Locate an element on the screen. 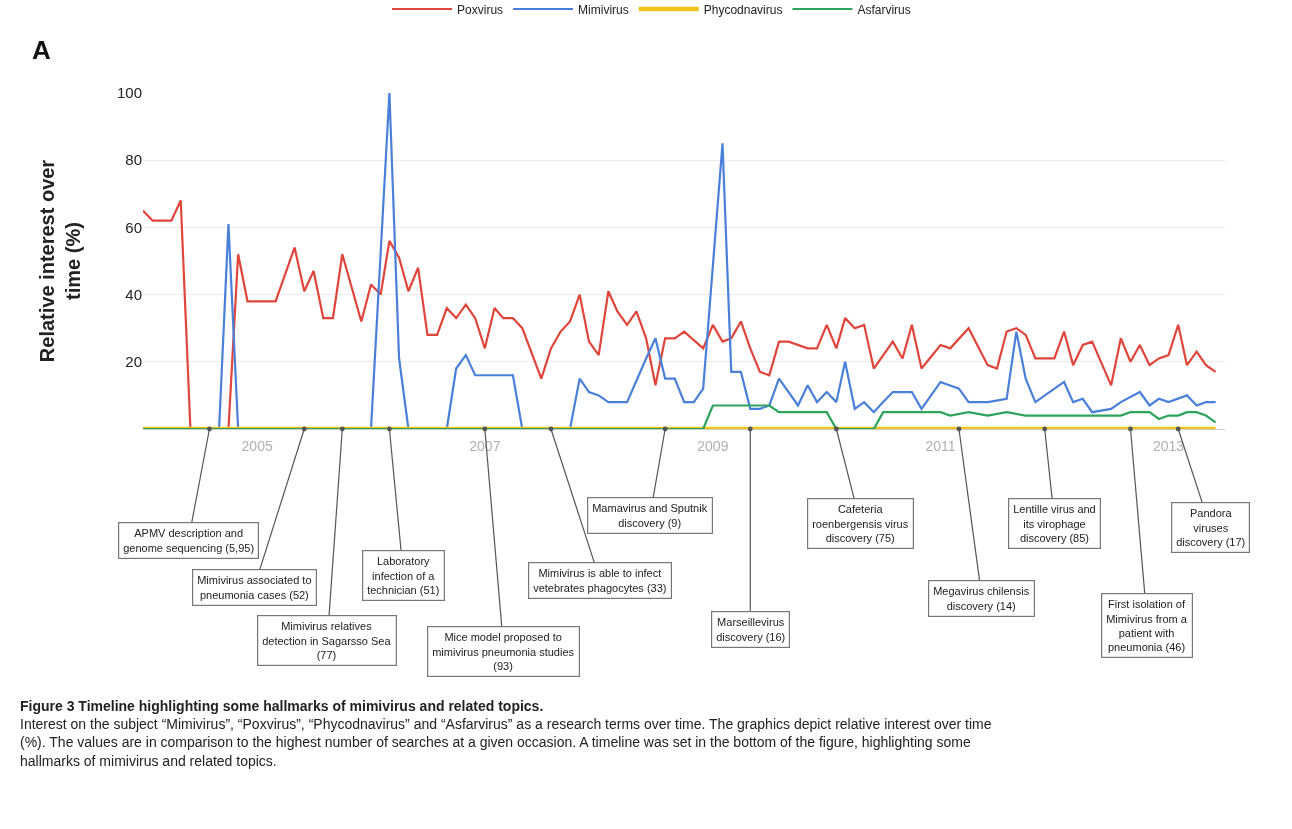 This screenshot has height=829, width=1292. annotation: Laboratory infection of a technician (51) is located at coordinates (403, 575).